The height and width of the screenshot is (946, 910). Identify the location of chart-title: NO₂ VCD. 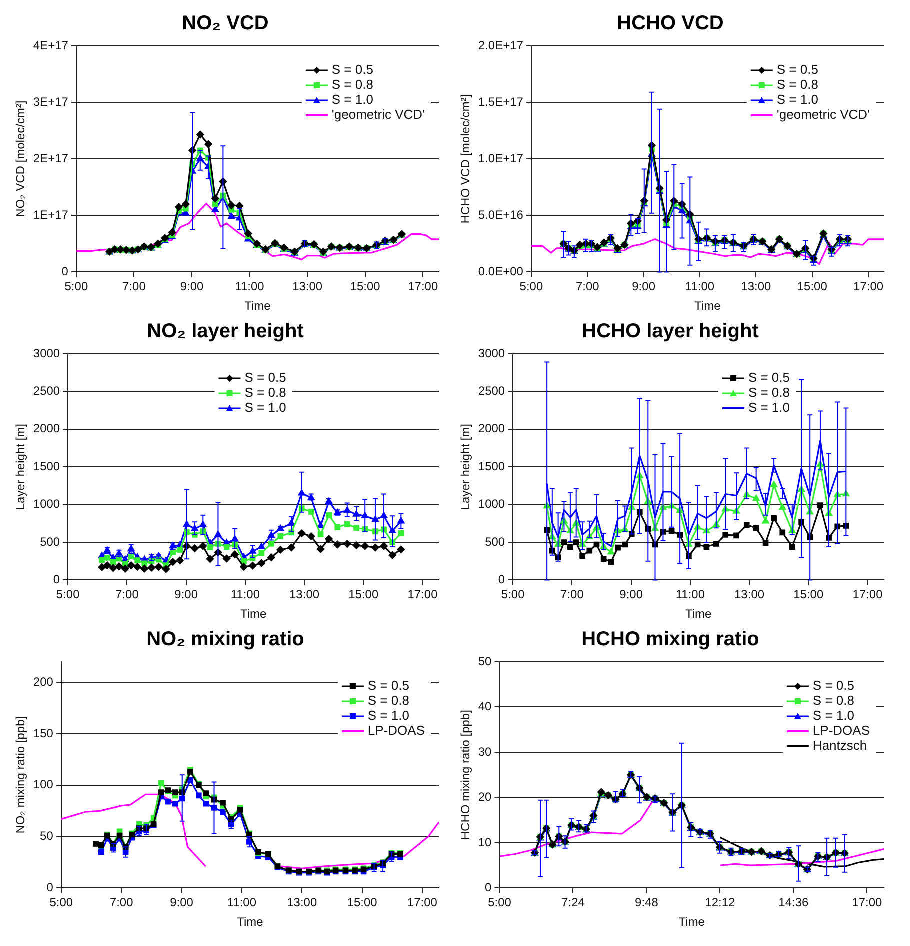
(225, 23).